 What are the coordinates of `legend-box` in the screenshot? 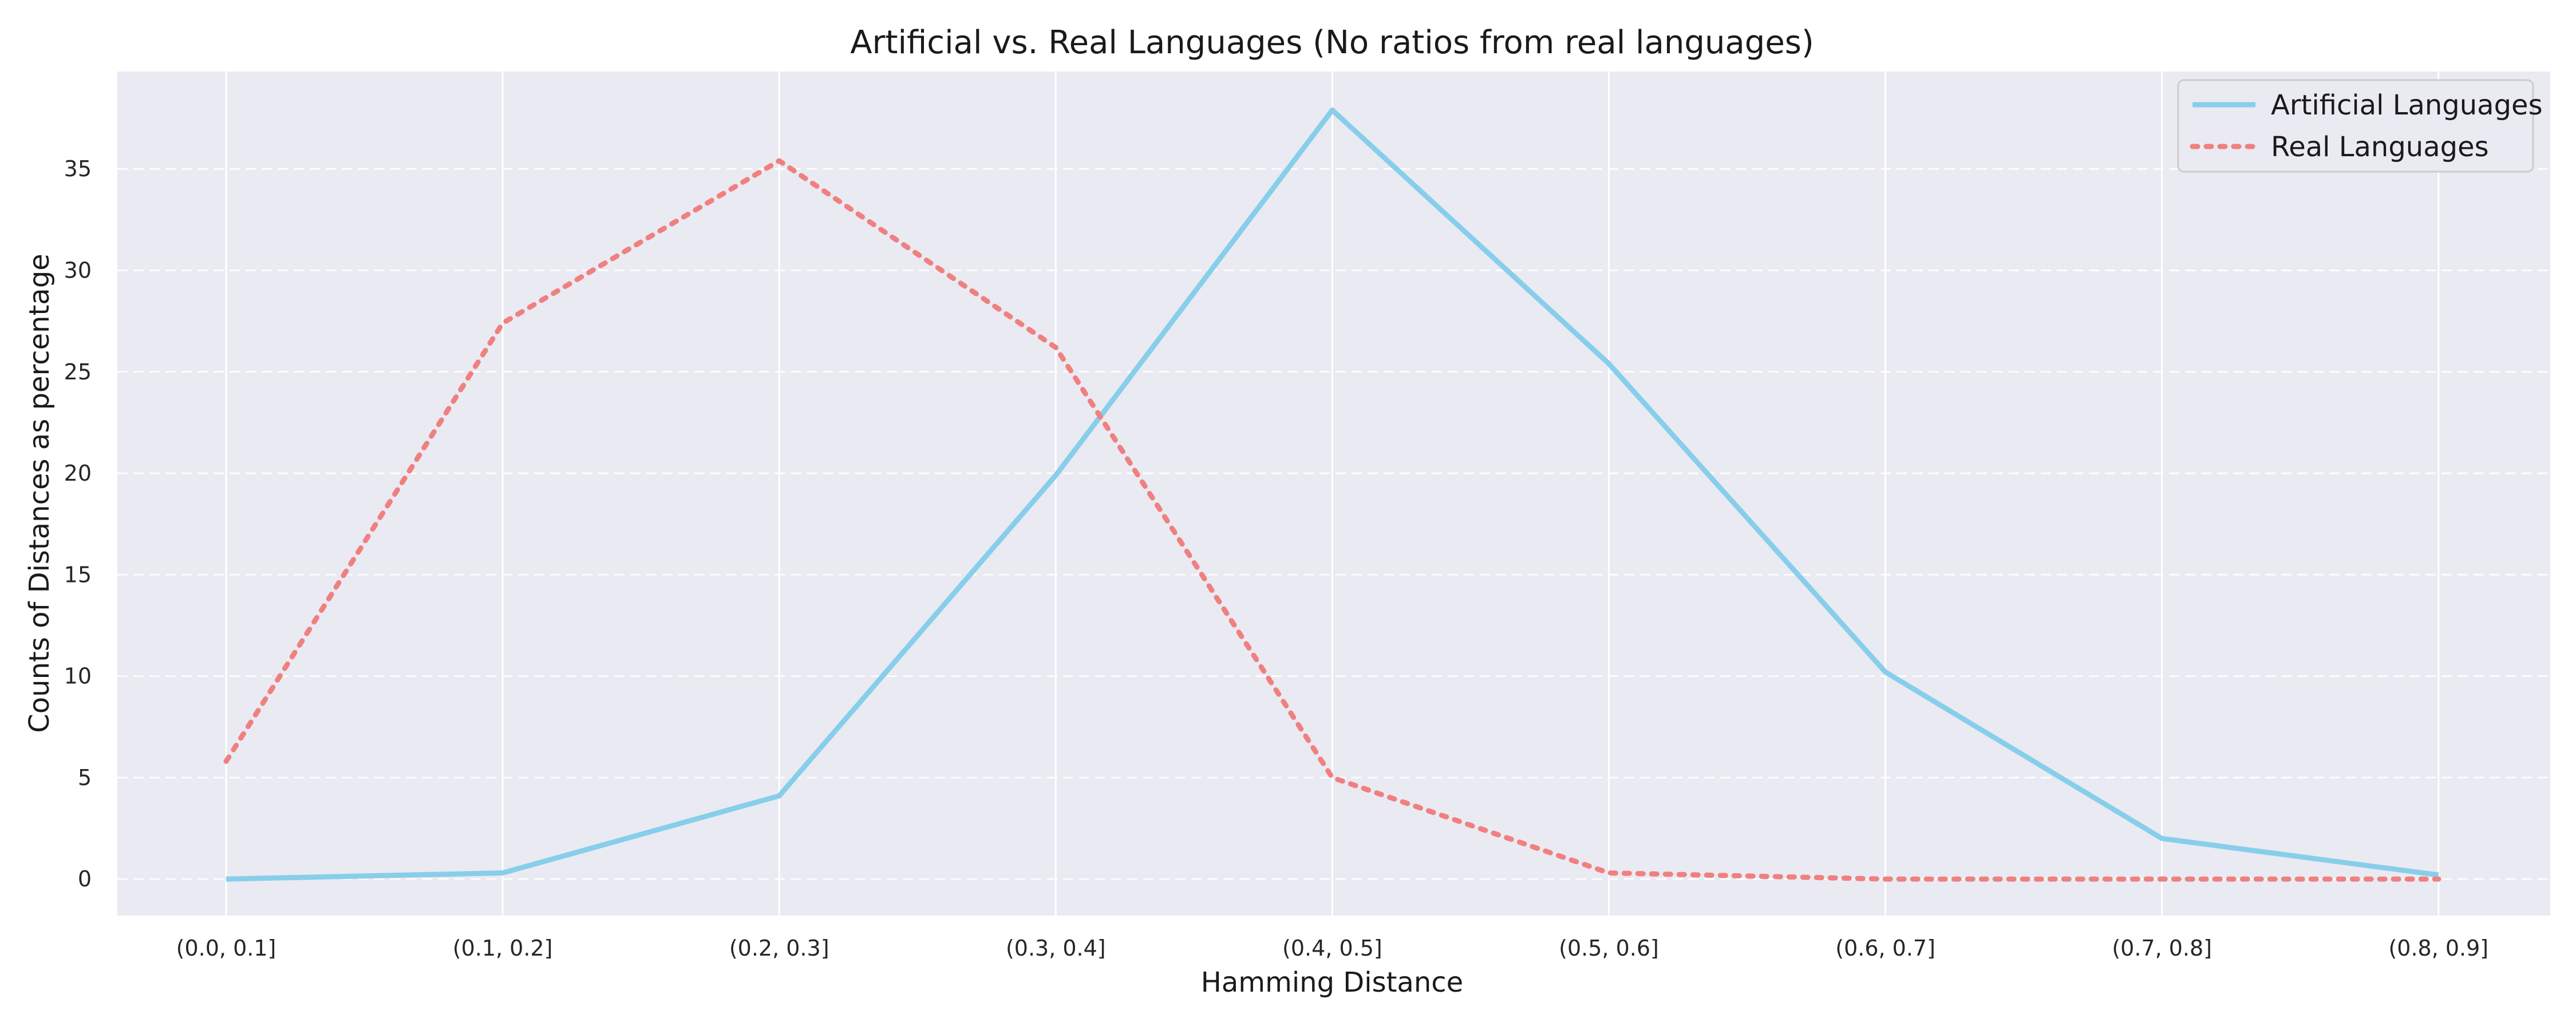 It's located at (2355, 126).